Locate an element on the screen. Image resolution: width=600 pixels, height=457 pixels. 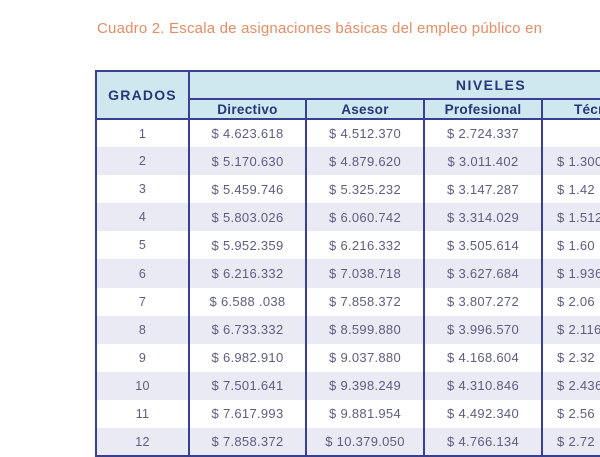
asesor-cell: $ 6.060.742 is located at coordinates (365, 217).